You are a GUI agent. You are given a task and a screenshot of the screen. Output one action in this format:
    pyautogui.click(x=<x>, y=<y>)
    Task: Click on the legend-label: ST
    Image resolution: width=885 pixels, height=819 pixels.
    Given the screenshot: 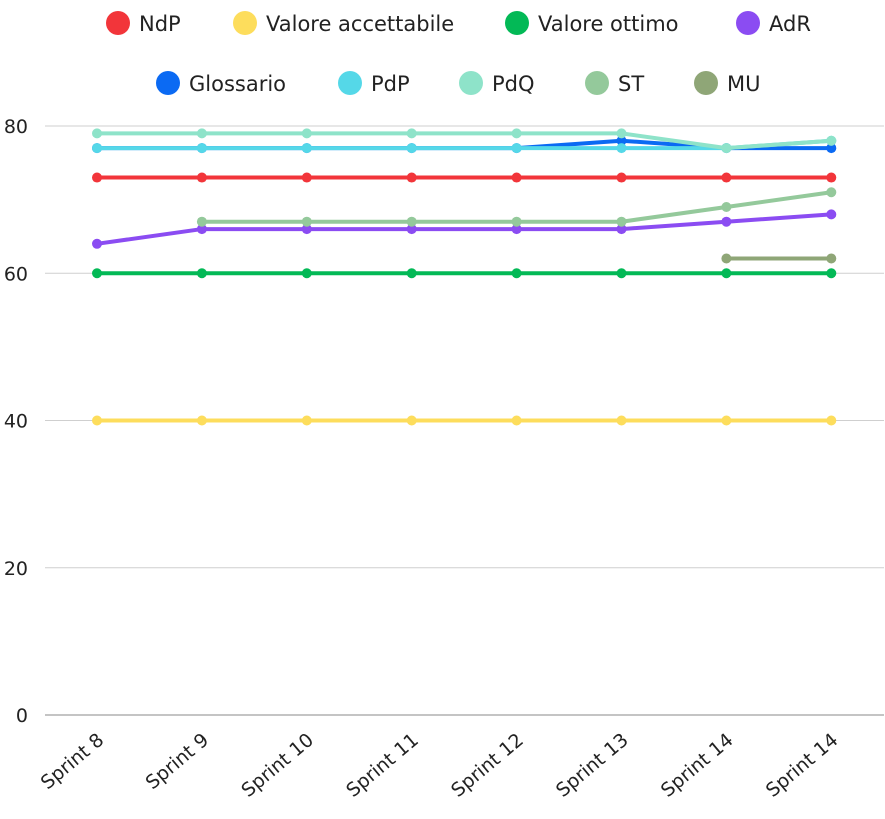 What is the action you would take?
    pyautogui.click(x=631, y=84)
    